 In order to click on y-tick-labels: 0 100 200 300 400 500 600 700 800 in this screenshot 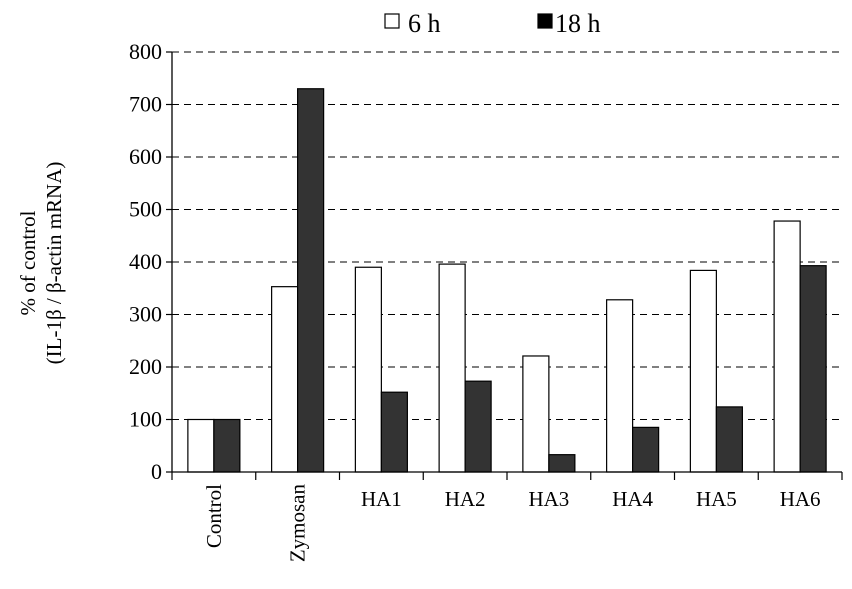, I will do `click(145, 261)`.